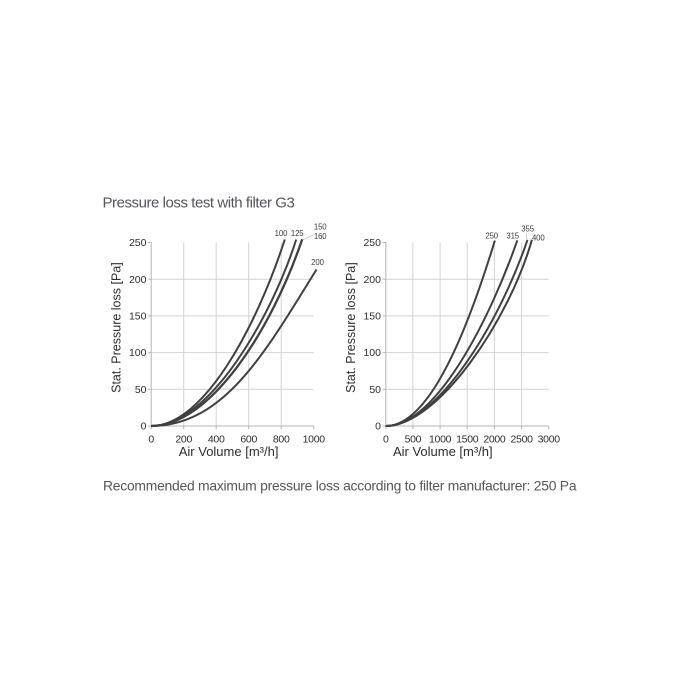 The image size is (685, 685). Describe the element at coordinates (549, 439) in the screenshot. I see `svg-text: 3000` at that location.